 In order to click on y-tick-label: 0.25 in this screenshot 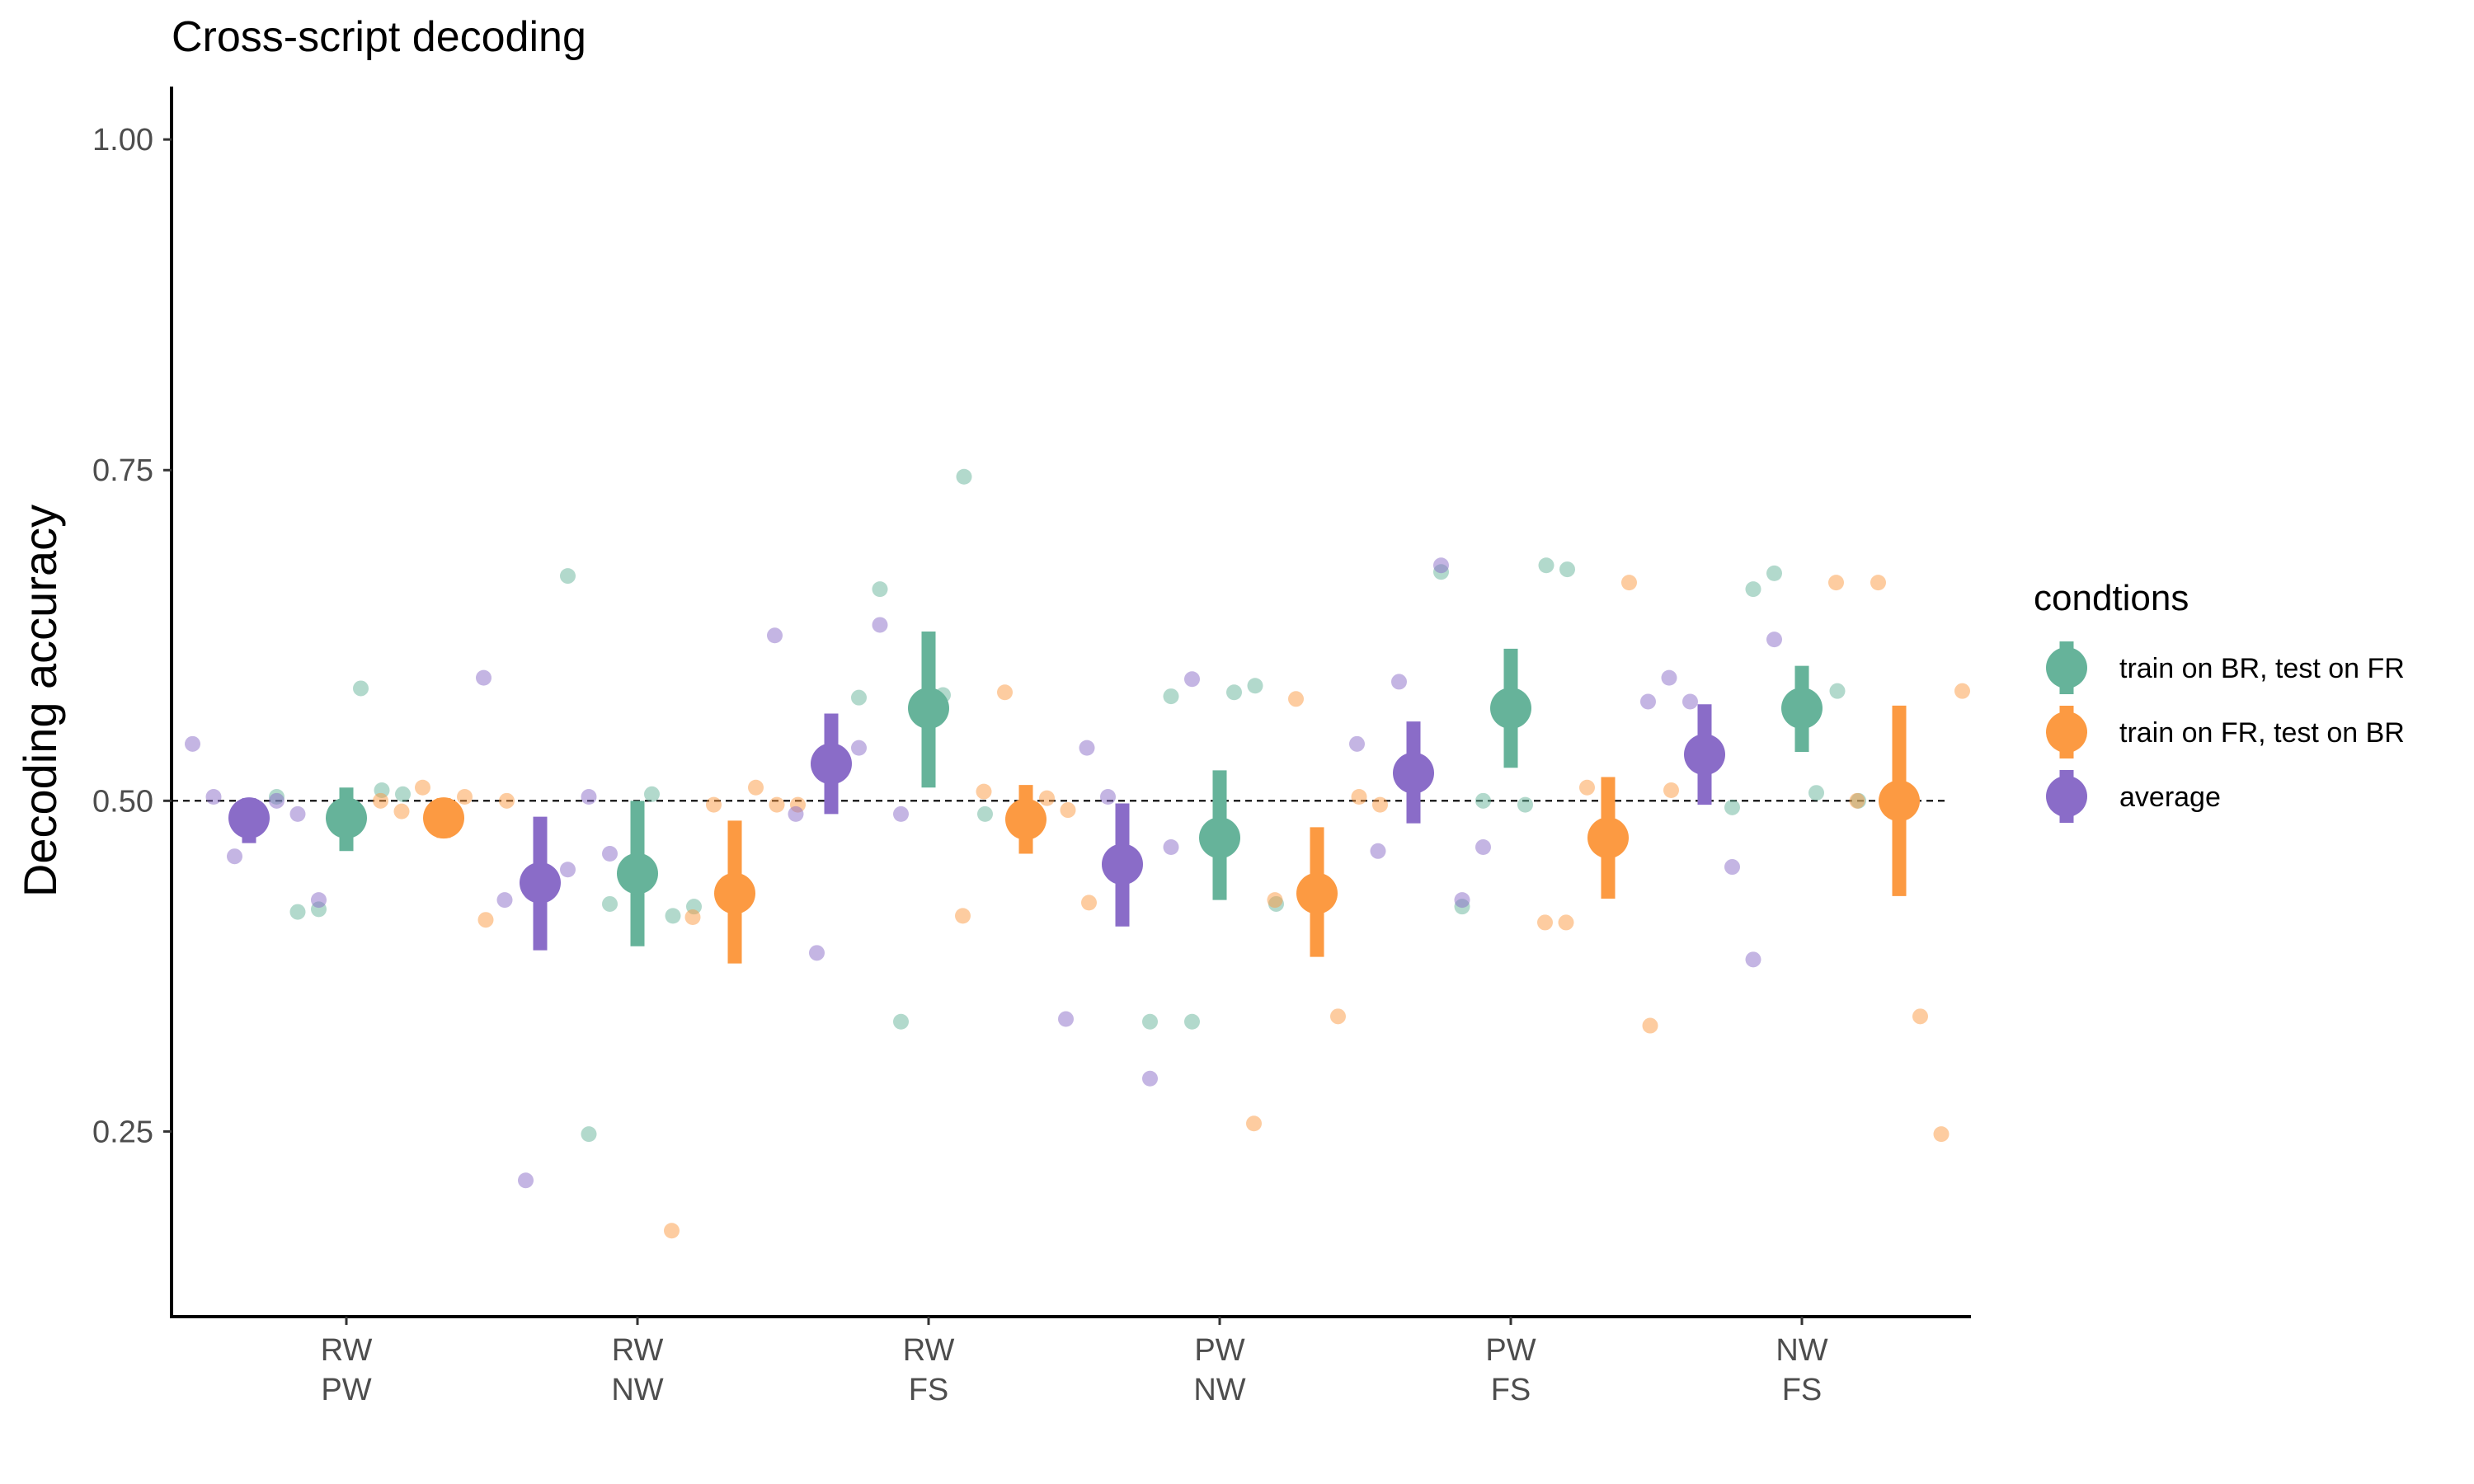, I will do `click(122, 1132)`.